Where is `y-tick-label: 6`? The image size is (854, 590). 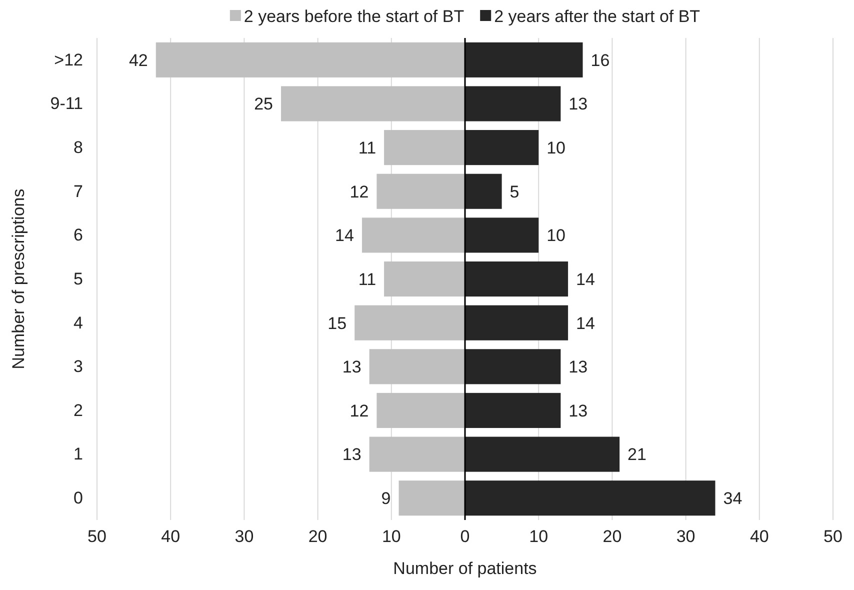
y-tick-label: 6 is located at coordinates (78, 235).